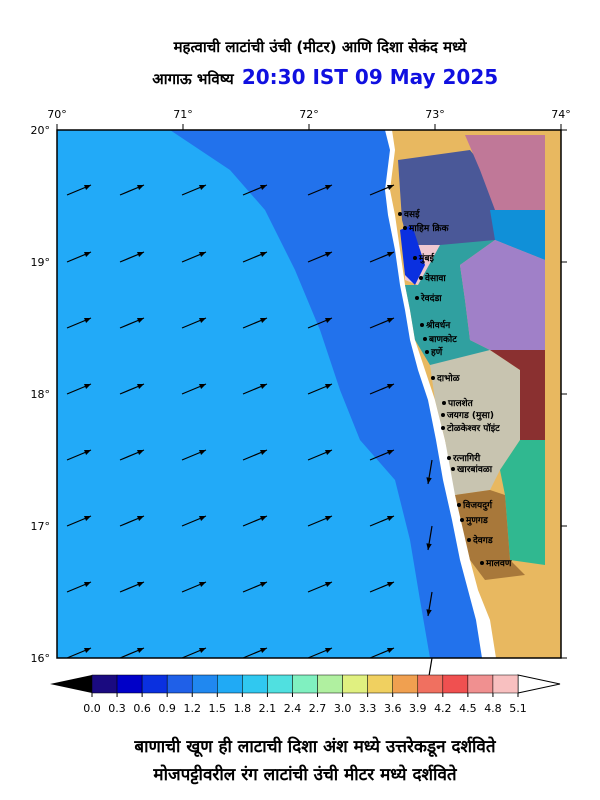  I want to click on lon-label: 70°, so click(57, 114).